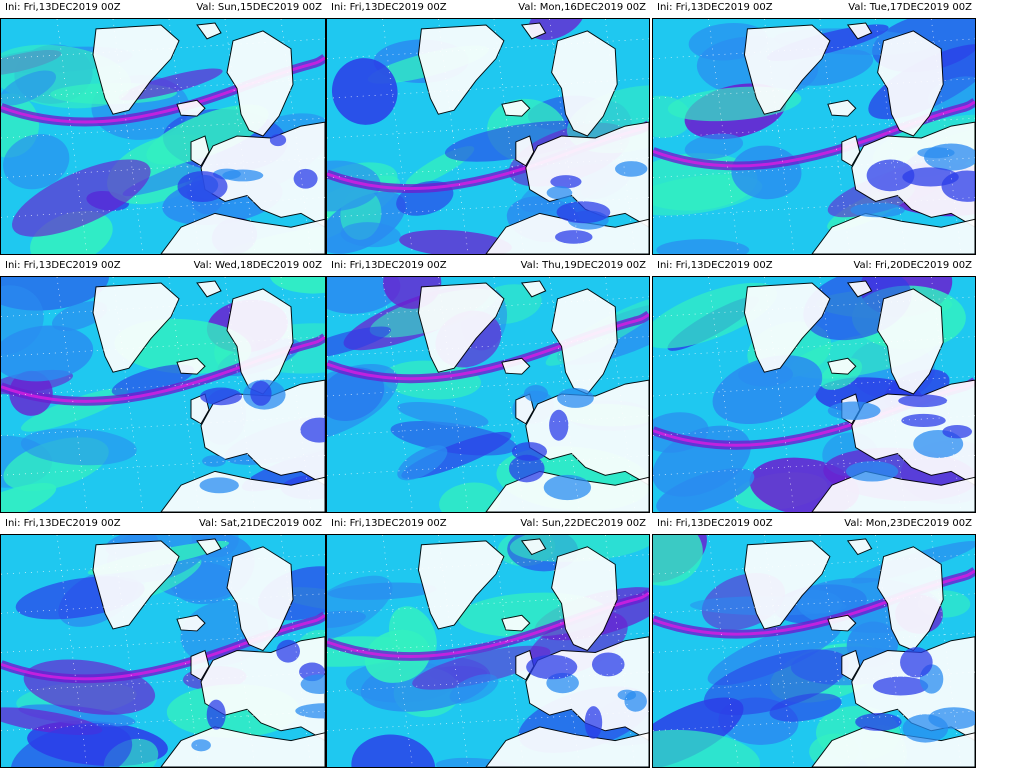 The width and height of the screenshot is (1024, 768). What do you see at coordinates (461, 585) in the screenshot?
I see `greenland-landmass` at bounding box center [461, 585].